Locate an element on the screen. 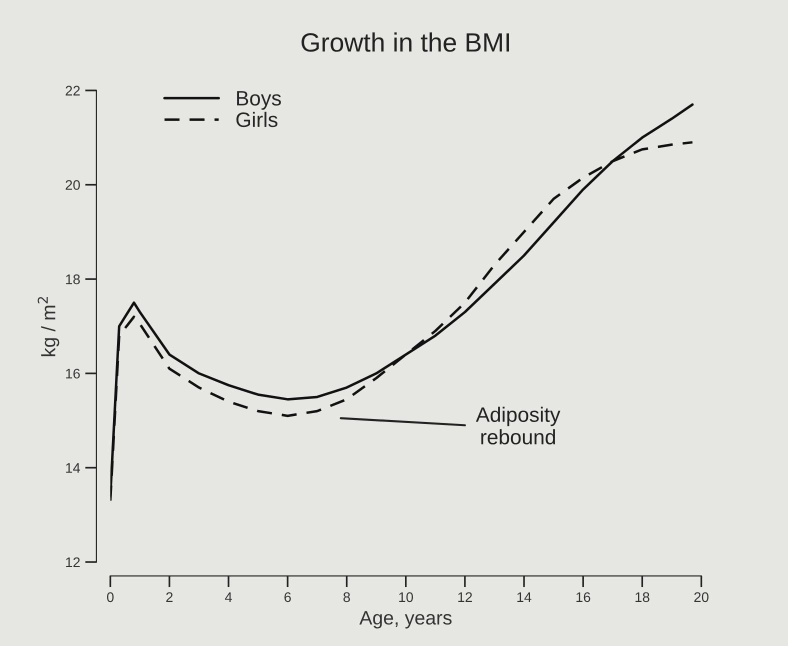 The image size is (788, 646). x-tick-label: 2 is located at coordinates (169, 597).